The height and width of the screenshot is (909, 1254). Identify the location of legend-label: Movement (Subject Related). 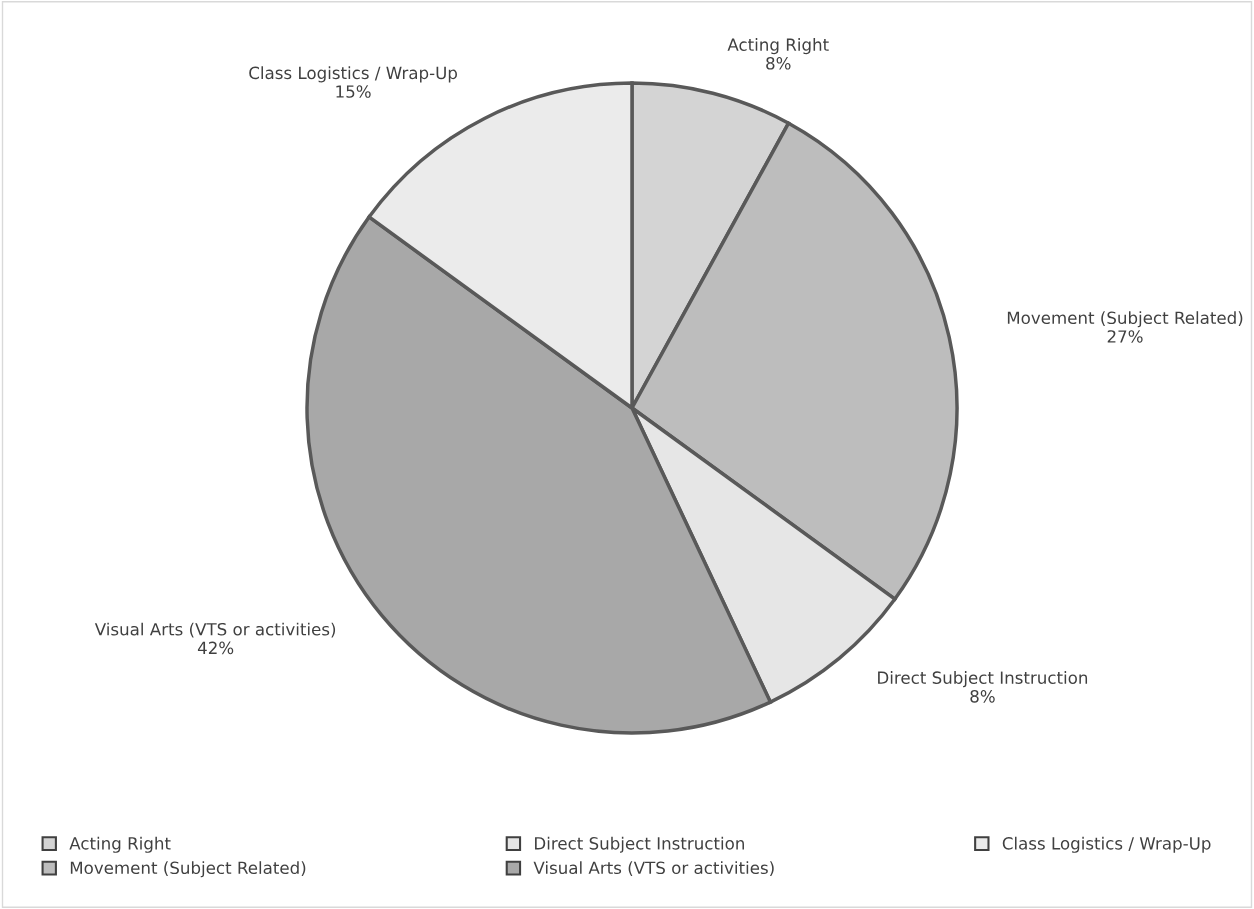
(188, 869).